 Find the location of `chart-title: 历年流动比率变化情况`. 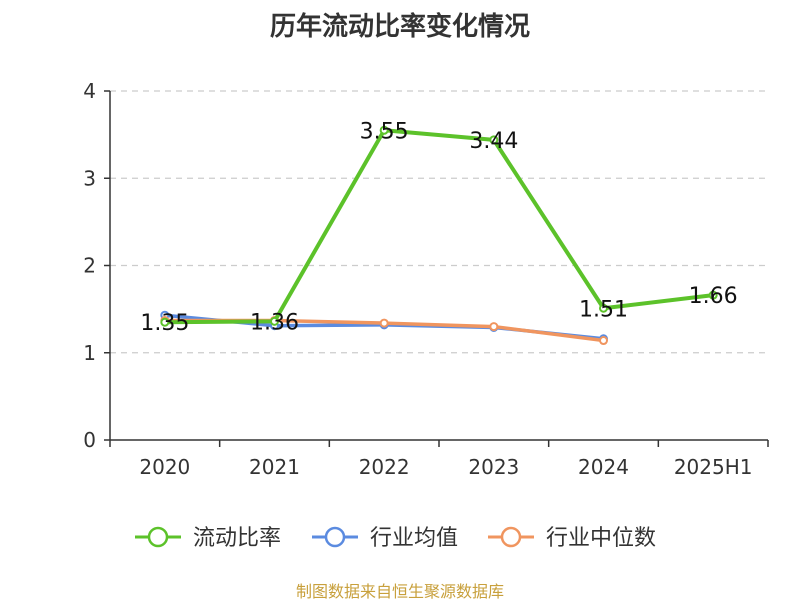

chart-title: 历年流动比率变化情况 is located at coordinates (399, 27).